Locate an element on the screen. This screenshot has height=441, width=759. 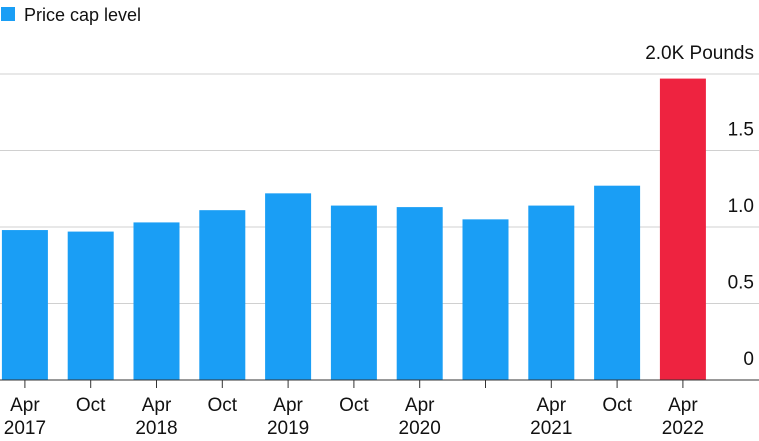
legend-label: Price cap level is located at coordinates (82, 15).